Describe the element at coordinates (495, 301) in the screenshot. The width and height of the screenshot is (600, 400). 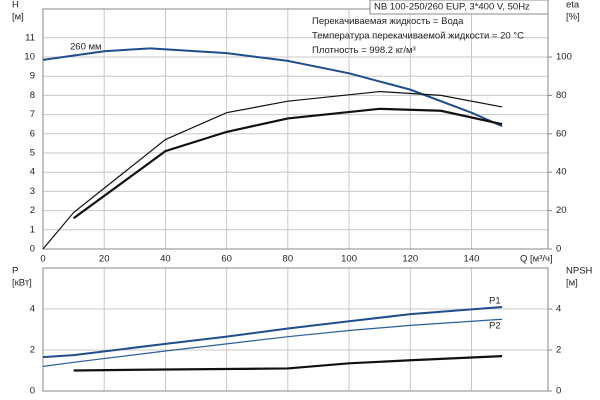
I see `curve-label: P1` at that location.